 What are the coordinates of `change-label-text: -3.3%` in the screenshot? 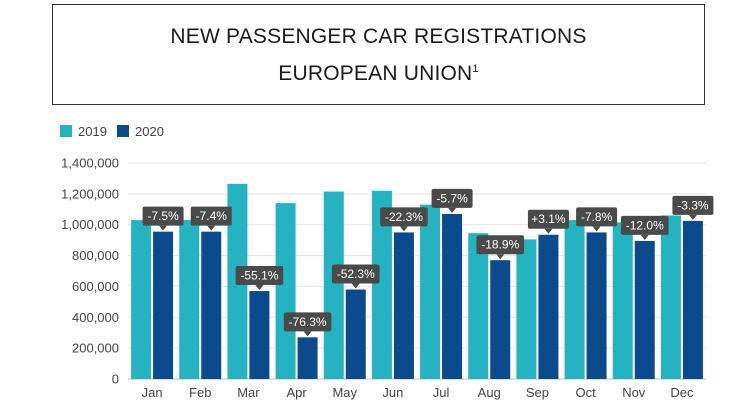 It's located at (693, 205).